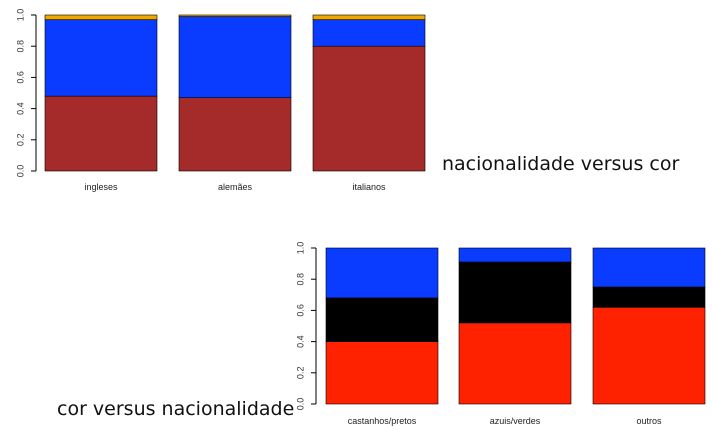 This screenshot has width=713, height=430. Describe the element at coordinates (515, 421) in the screenshot. I see `c2-category-label: azuis/verdes` at that location.